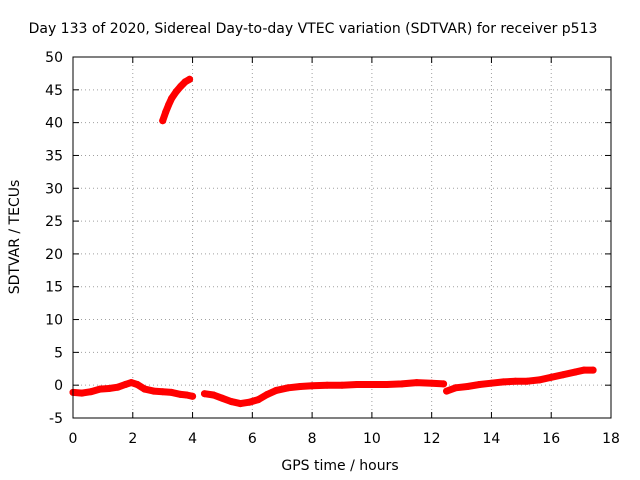  I want to click on y-tick-label: 45, so click(54, 91).